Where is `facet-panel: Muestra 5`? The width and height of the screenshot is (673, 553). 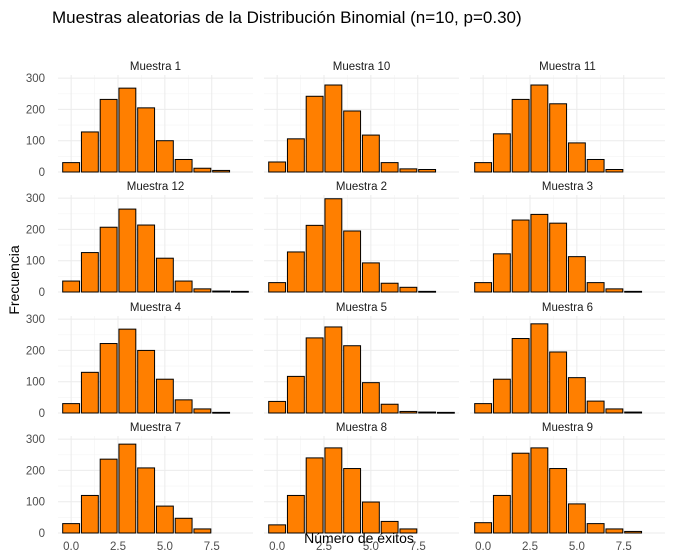
facet-panel: Muestra 5 is located at coordinates (361, 358).